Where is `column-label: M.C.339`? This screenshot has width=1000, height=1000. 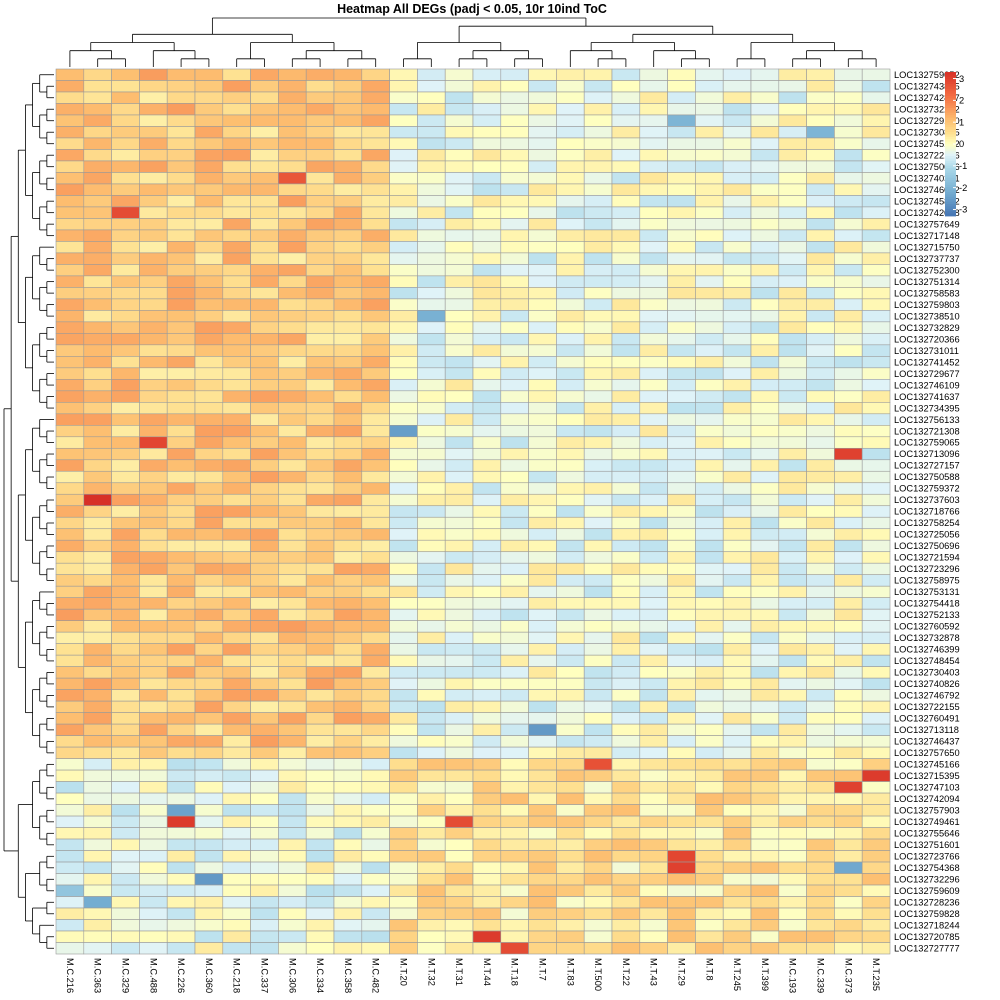 column-label: M.C.339 is located at coordinates (821, 975).